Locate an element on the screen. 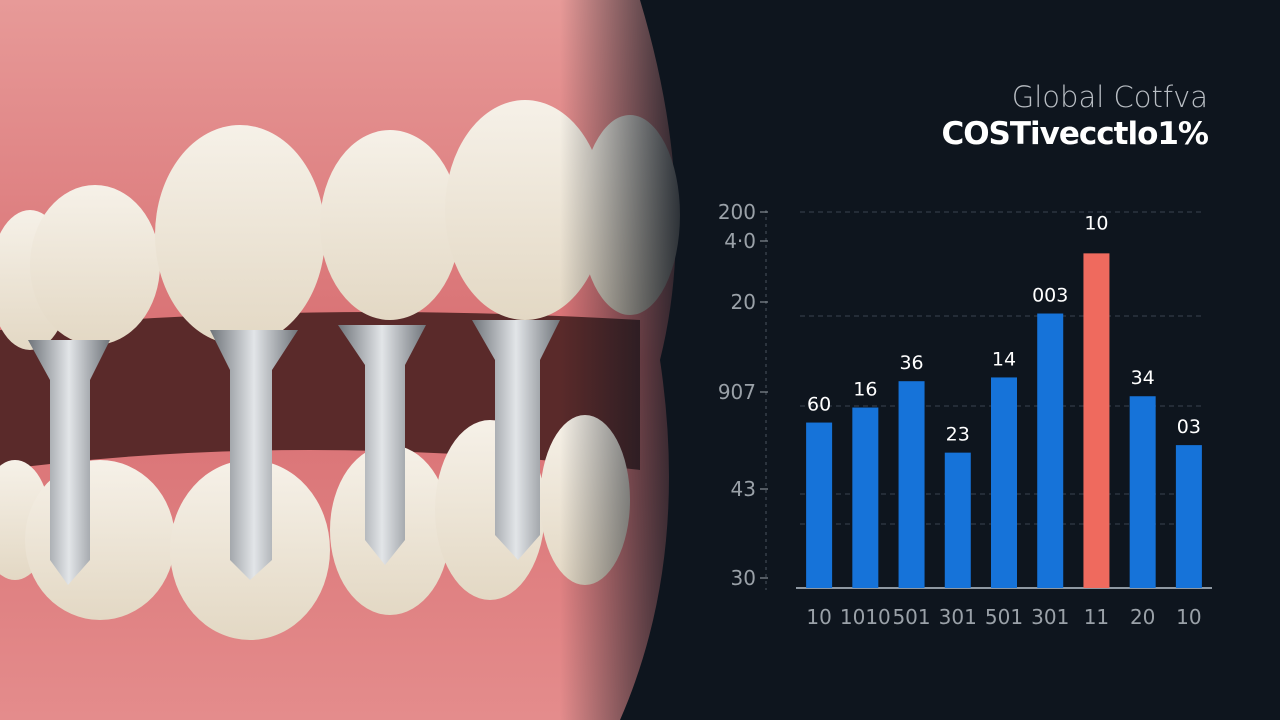 This screenshot has width=1280, height=720. x-tick-label: 20 is located at coordinates (1142, 617).